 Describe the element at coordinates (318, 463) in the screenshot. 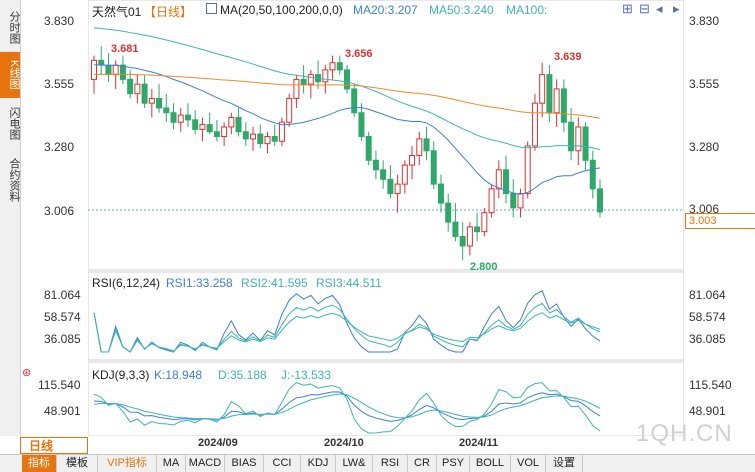

I see `toolbar-kdj: KDJ` at that location.